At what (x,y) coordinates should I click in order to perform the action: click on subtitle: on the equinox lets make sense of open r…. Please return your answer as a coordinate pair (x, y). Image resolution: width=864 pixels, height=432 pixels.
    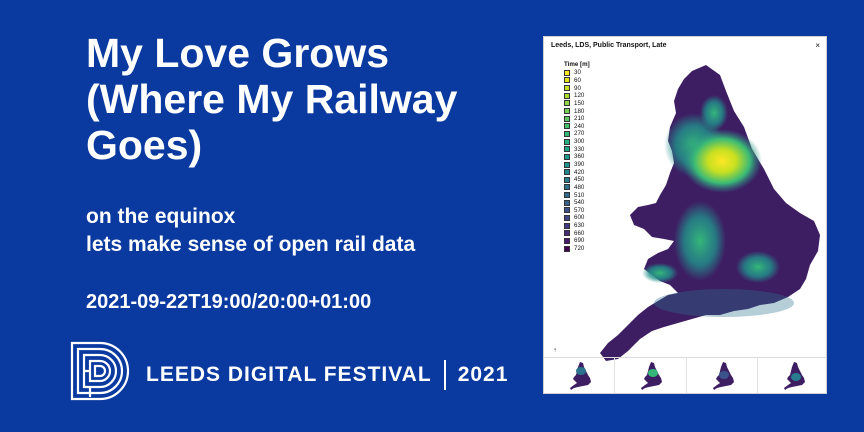
    Looking at the image, I should click on (250, 231).